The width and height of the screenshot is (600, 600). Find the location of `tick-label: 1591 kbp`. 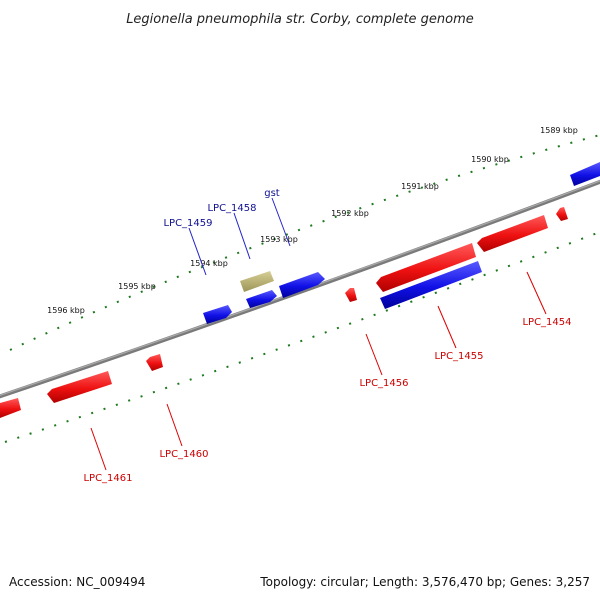

tick-label: 1591 kbp is located at coordinates (420, 186).